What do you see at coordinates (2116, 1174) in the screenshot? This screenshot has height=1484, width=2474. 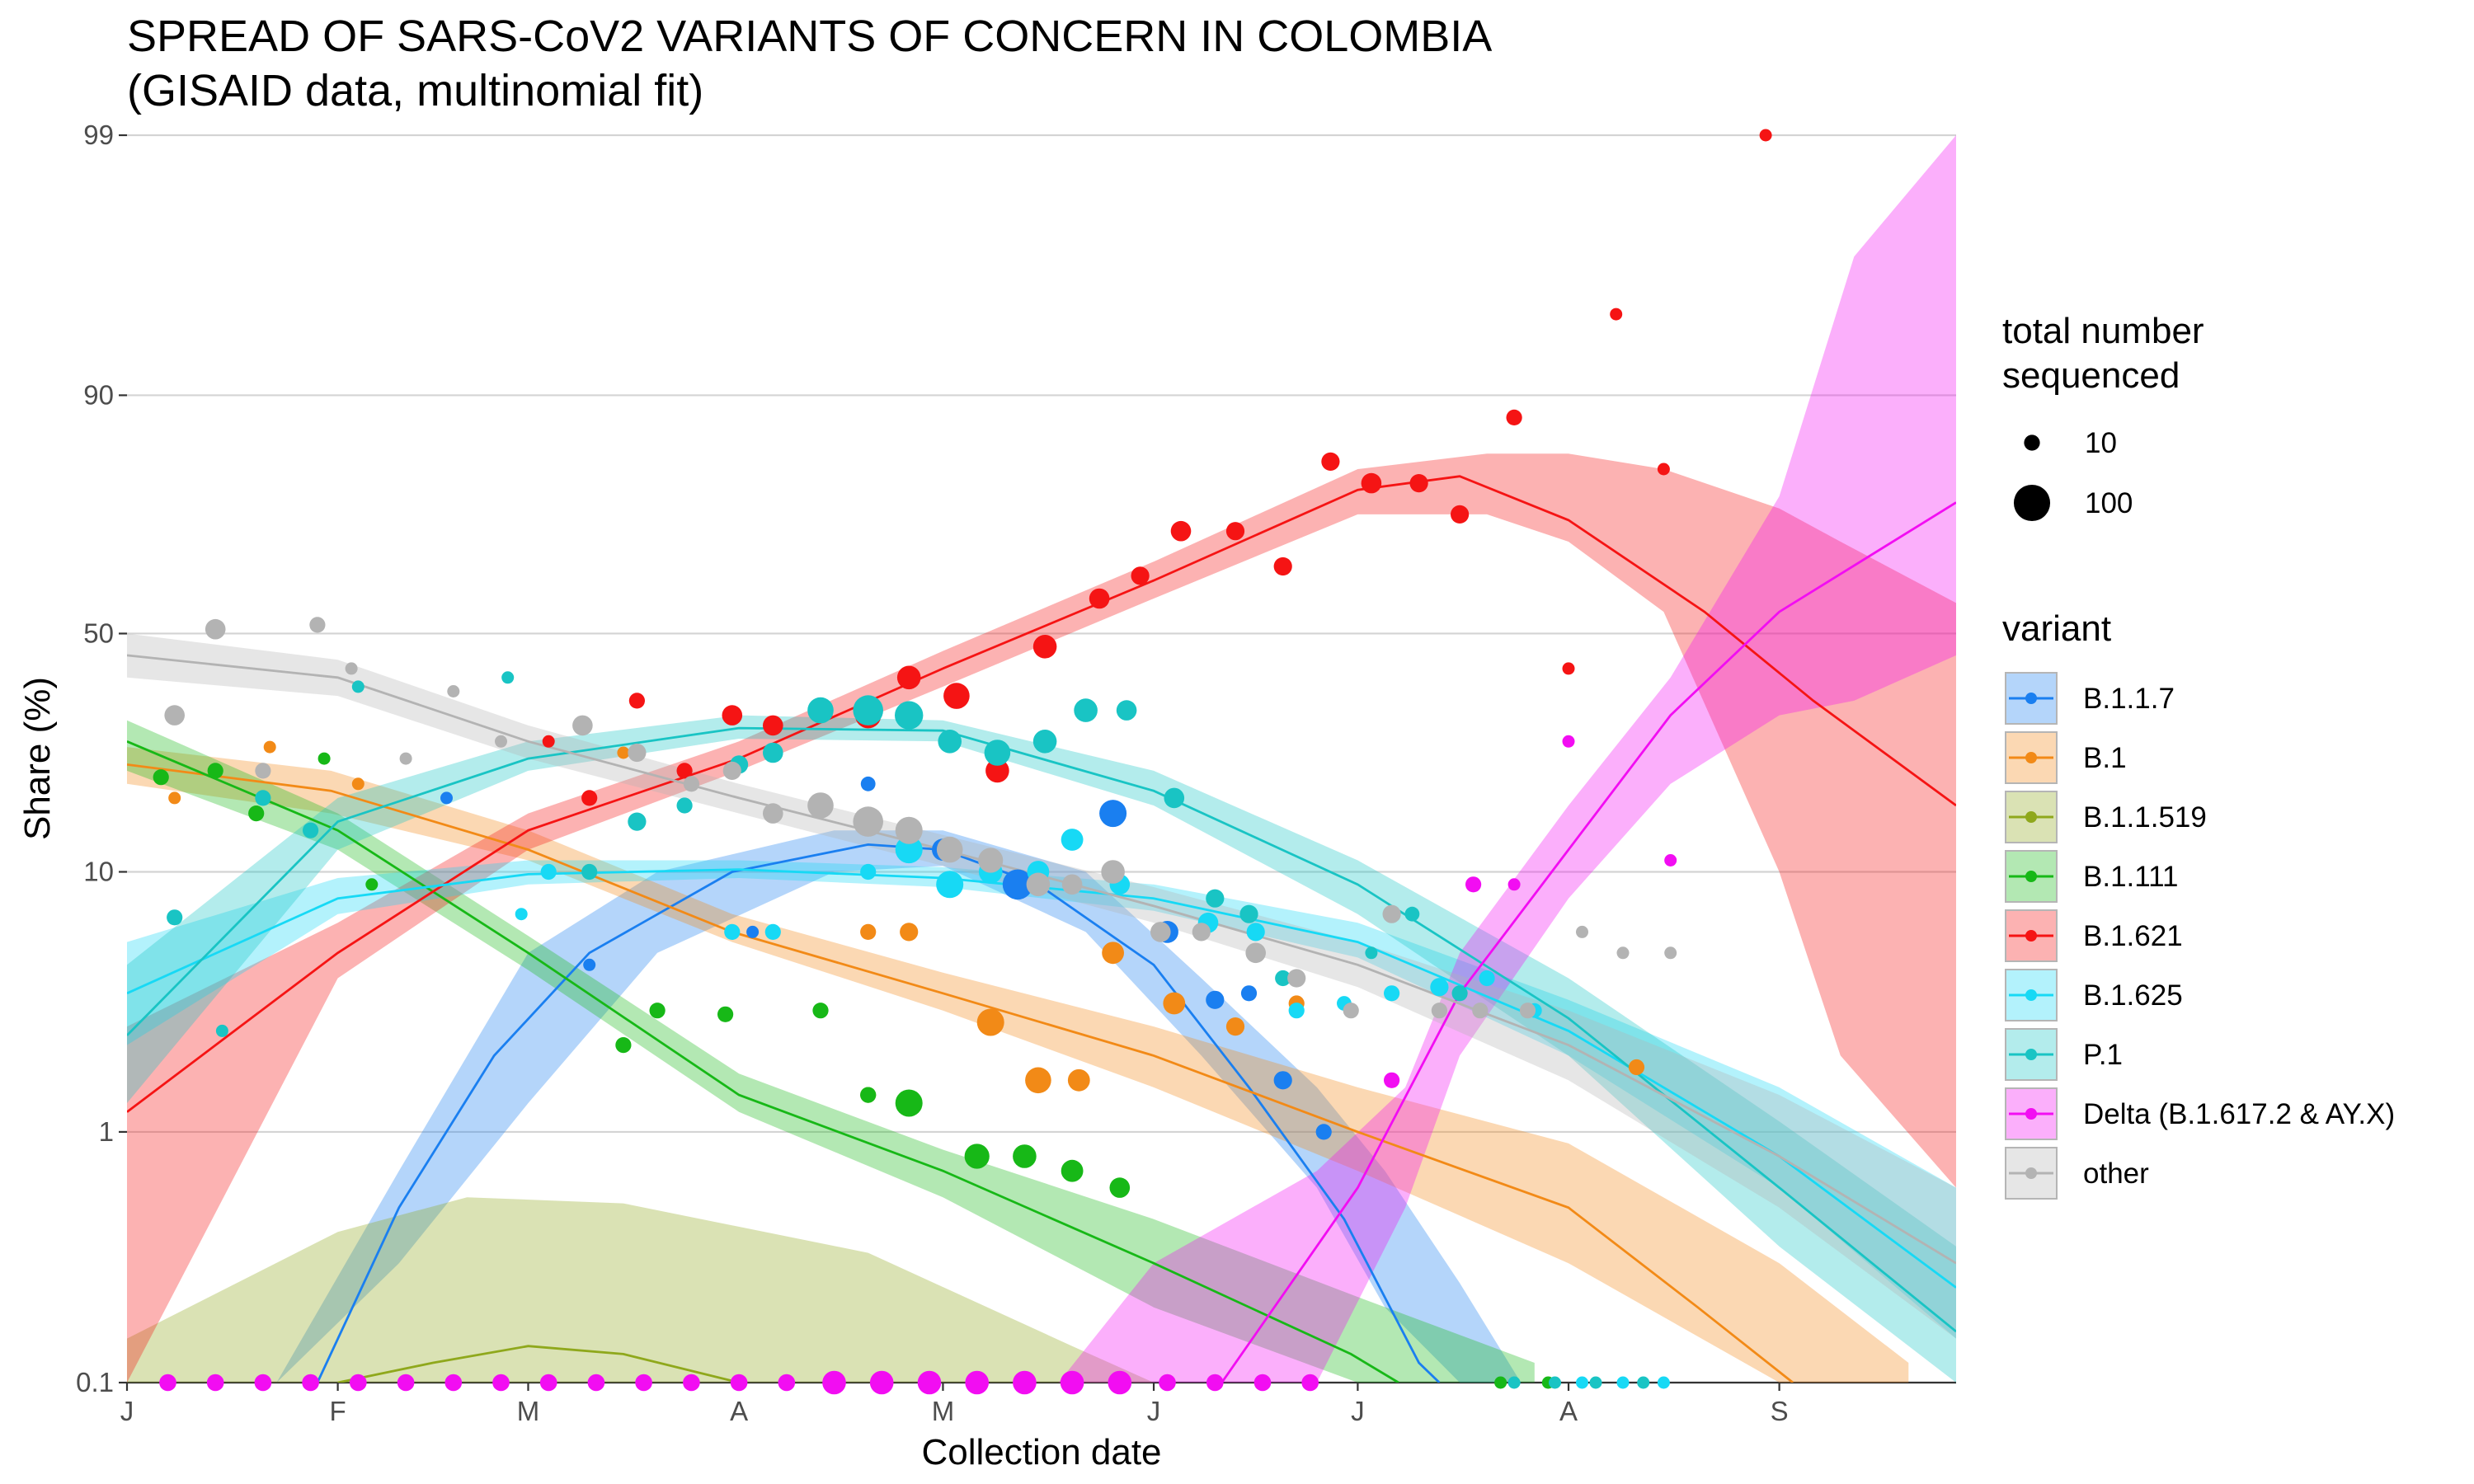 I see `legend-label: other` at bounding box center [2116, 1174].